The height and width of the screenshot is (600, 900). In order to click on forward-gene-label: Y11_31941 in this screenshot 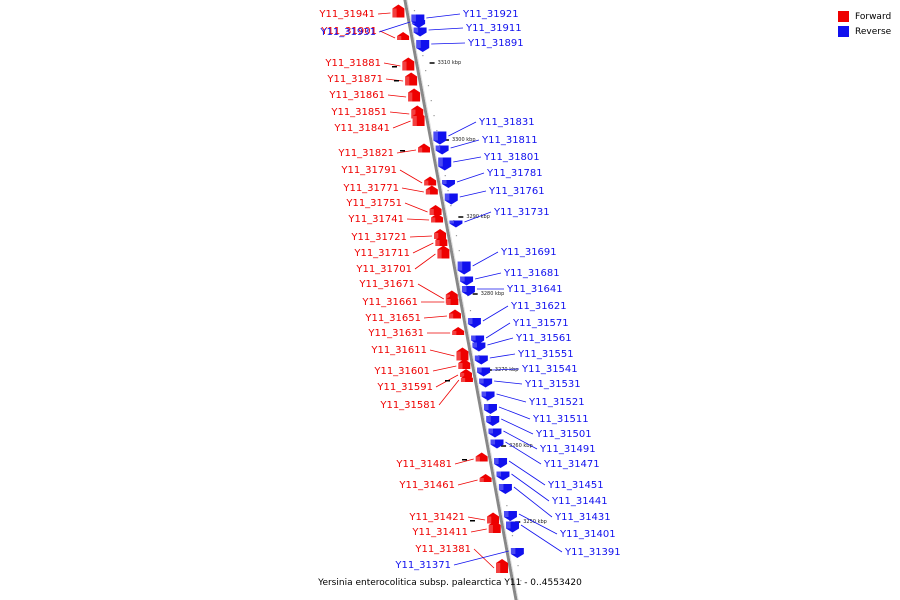, I will do `click(346, 14)`.